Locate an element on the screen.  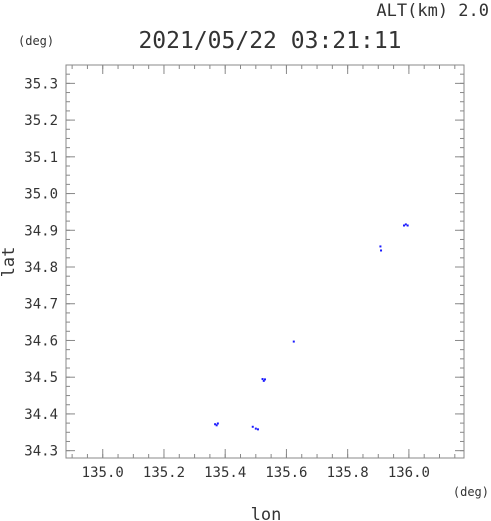
y-tick-label: 35.2 is located at coordinates (41, 121).